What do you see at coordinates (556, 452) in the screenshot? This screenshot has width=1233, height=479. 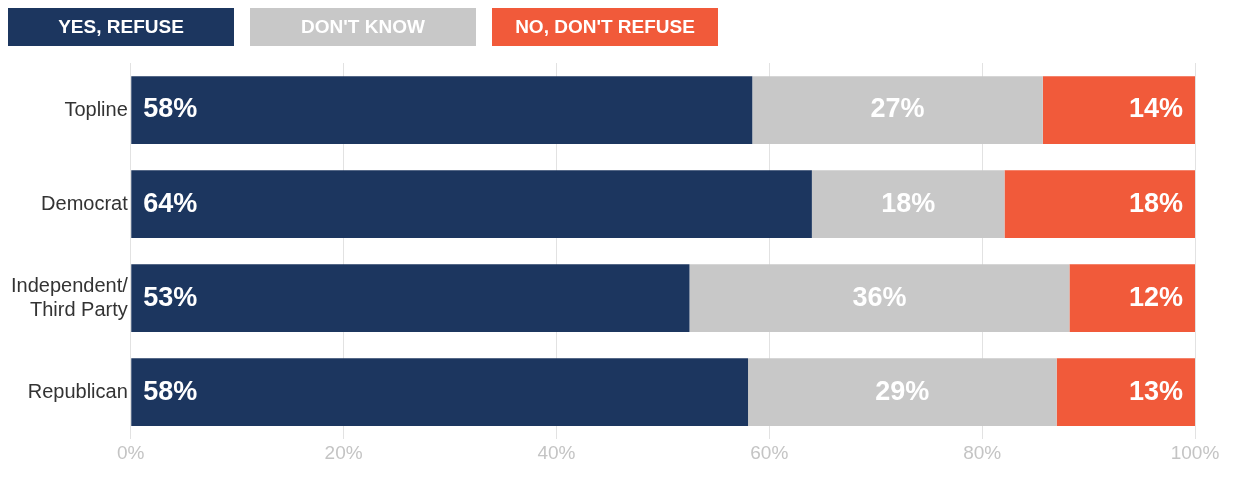 I see `x-tick-label: 40%` at bounding box center [556, 452].